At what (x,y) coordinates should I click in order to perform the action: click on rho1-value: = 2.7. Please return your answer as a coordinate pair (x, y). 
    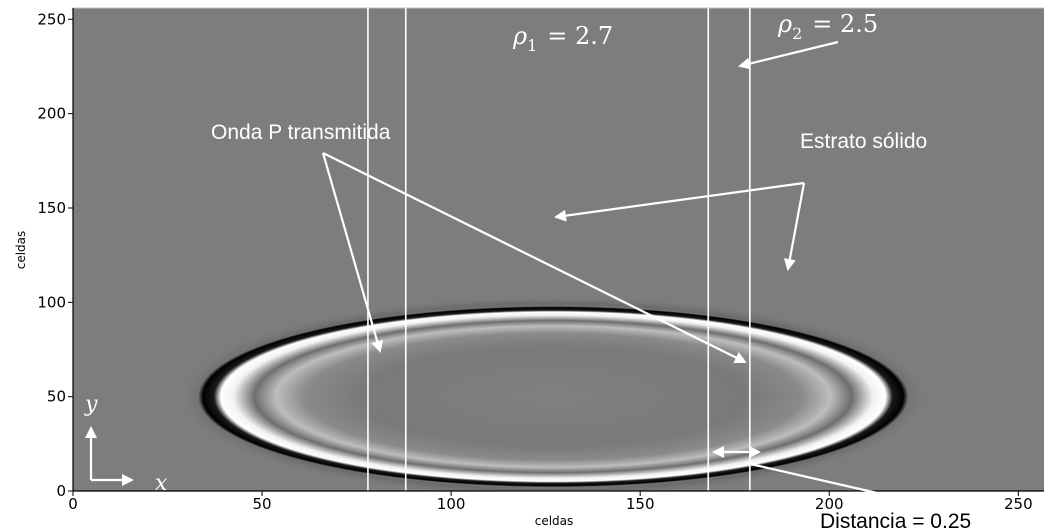
    Looking at the image, I should click on (580, 36).